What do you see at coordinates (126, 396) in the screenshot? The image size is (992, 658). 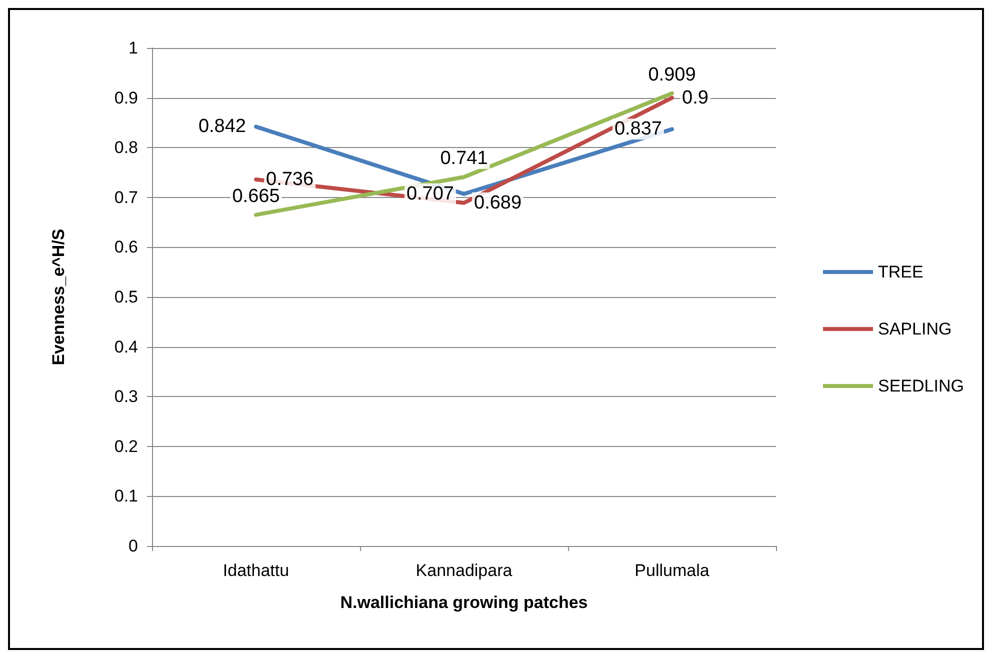 I see `y-tick-label: 0.3` at bounding box center [126, 396].